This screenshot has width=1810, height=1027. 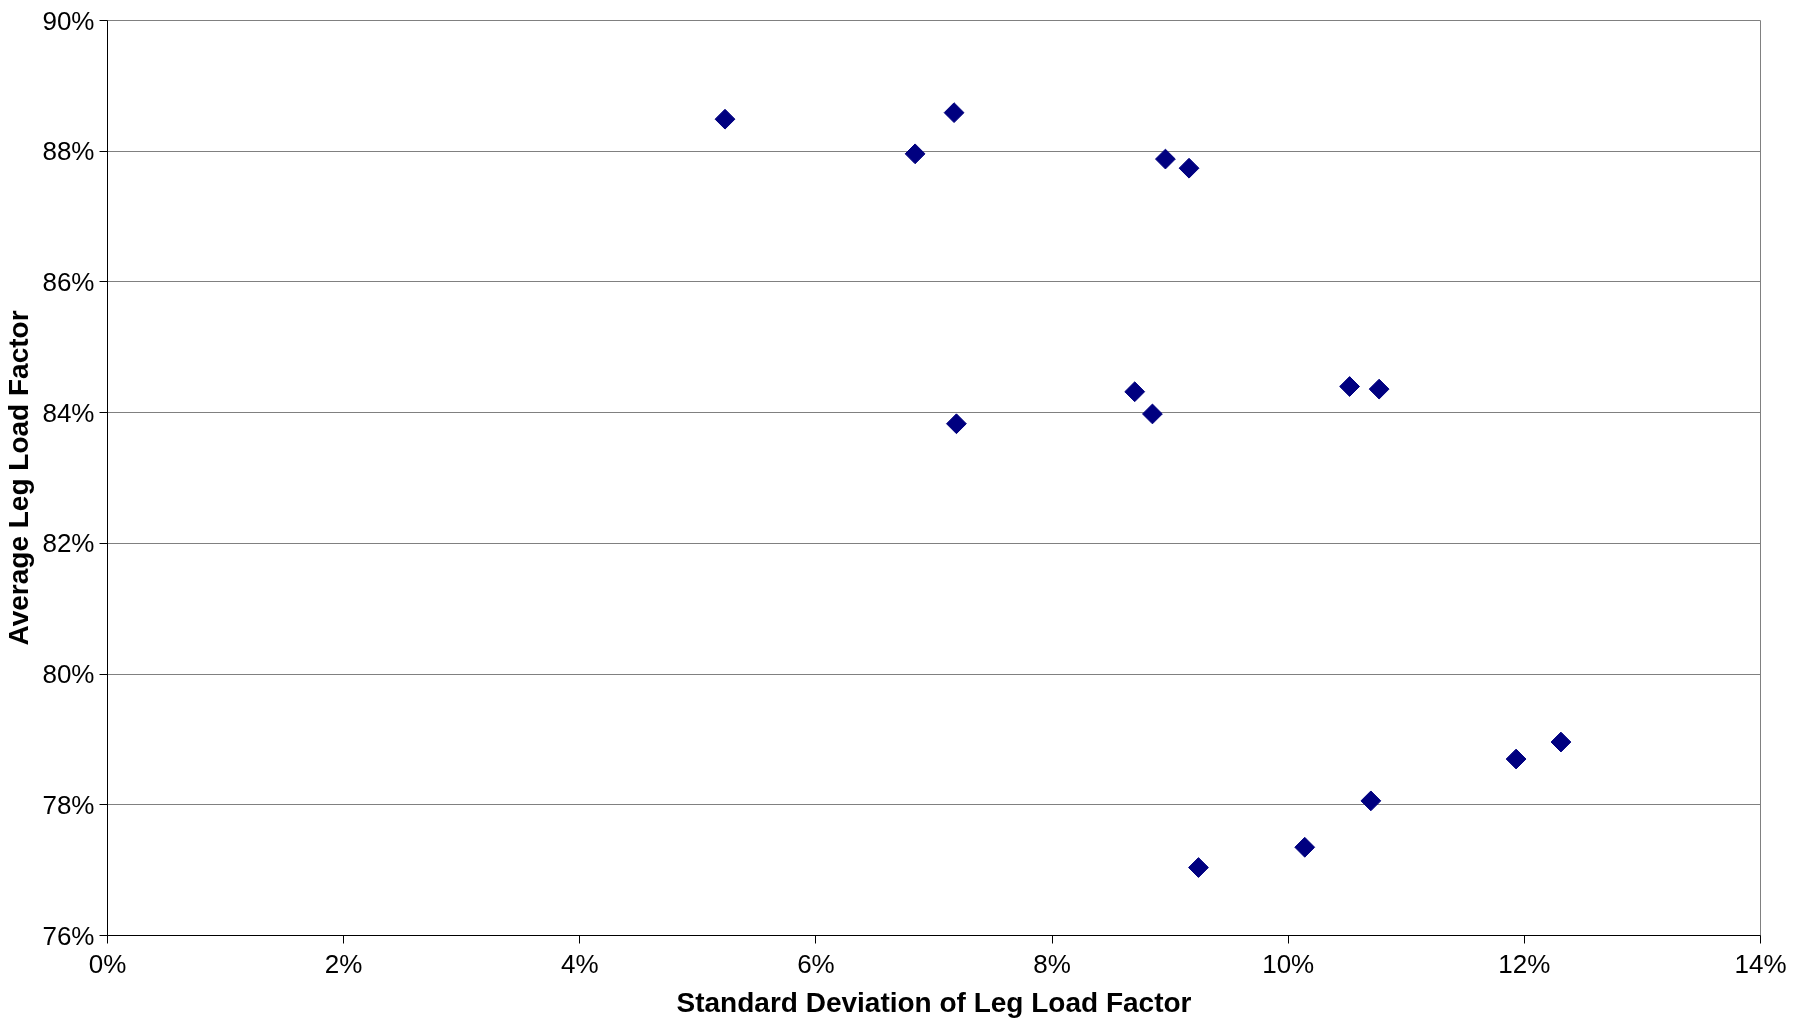 I want to click on y-tick-label: 86%, so click(x=68, y=281).